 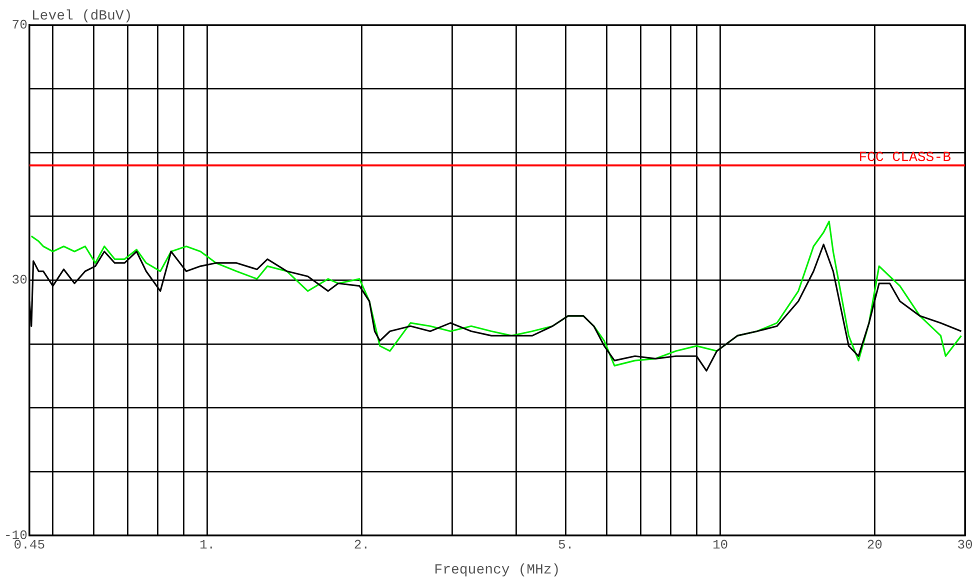 What do you see at coordinates (20, 280) in the screenshot?
I see `y-tick-label: 30` at bounding box center [20, 280].